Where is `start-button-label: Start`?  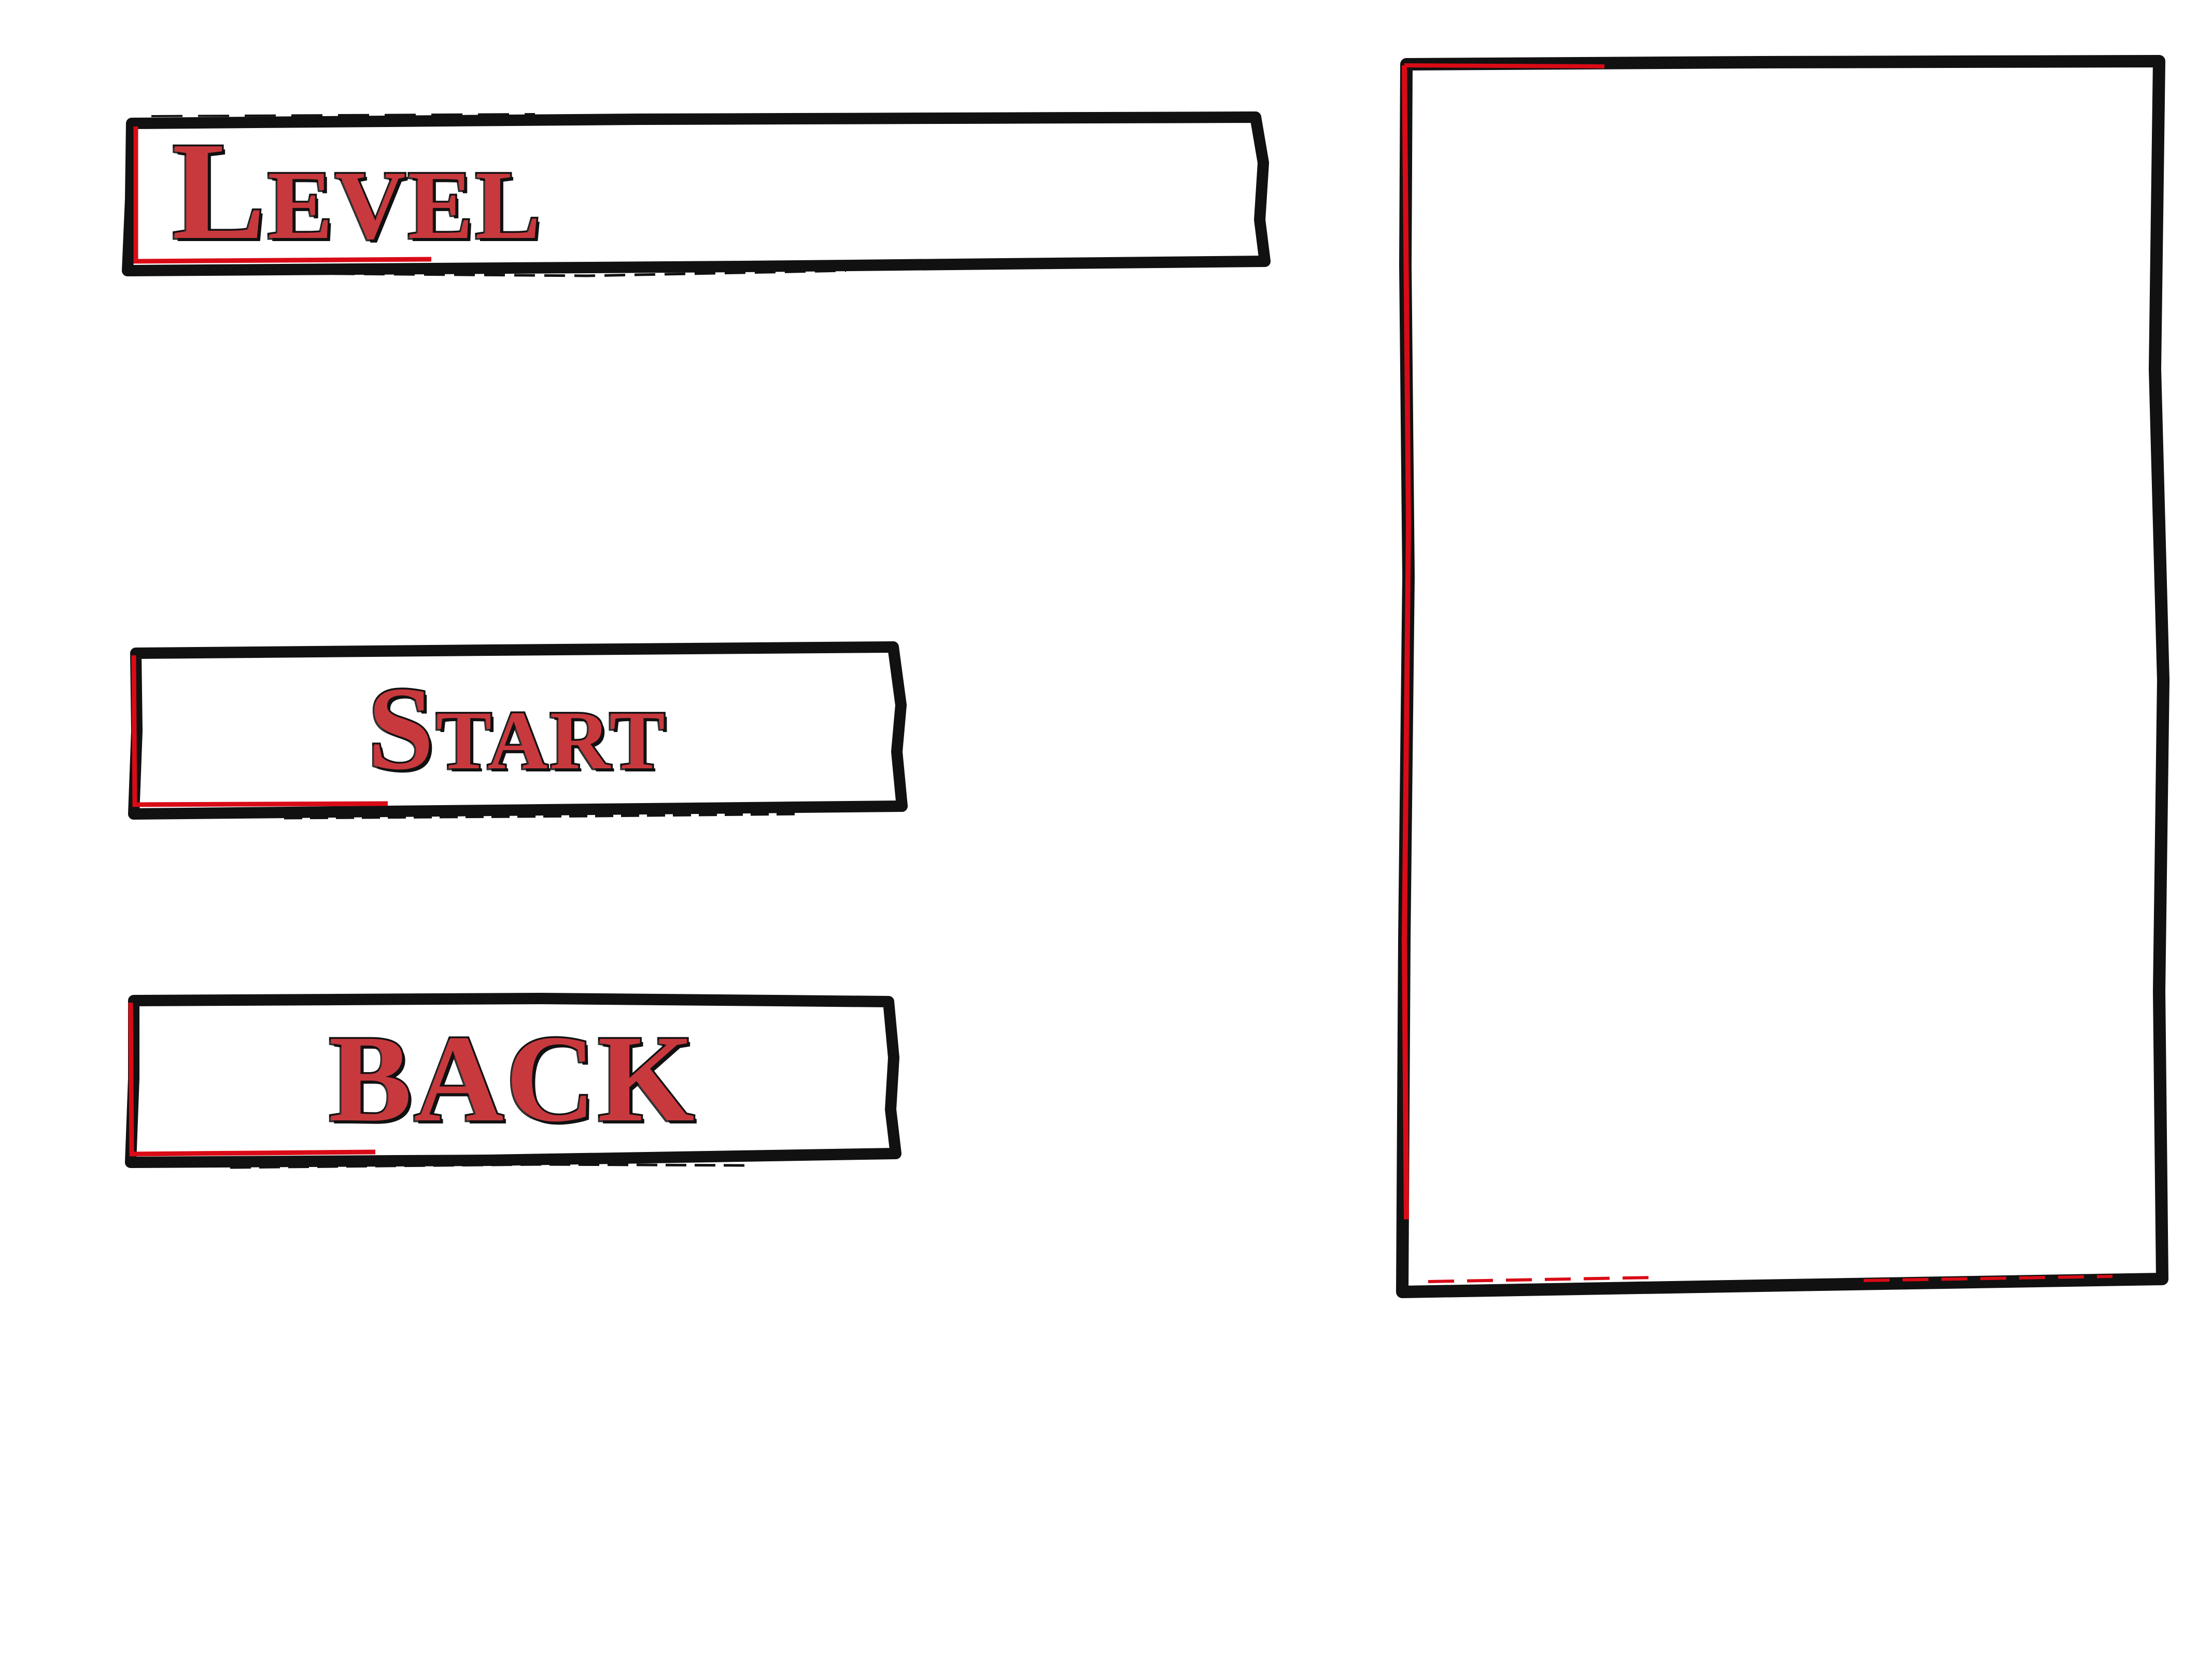 start-button-label: Start is located at coordinates (516, 728).